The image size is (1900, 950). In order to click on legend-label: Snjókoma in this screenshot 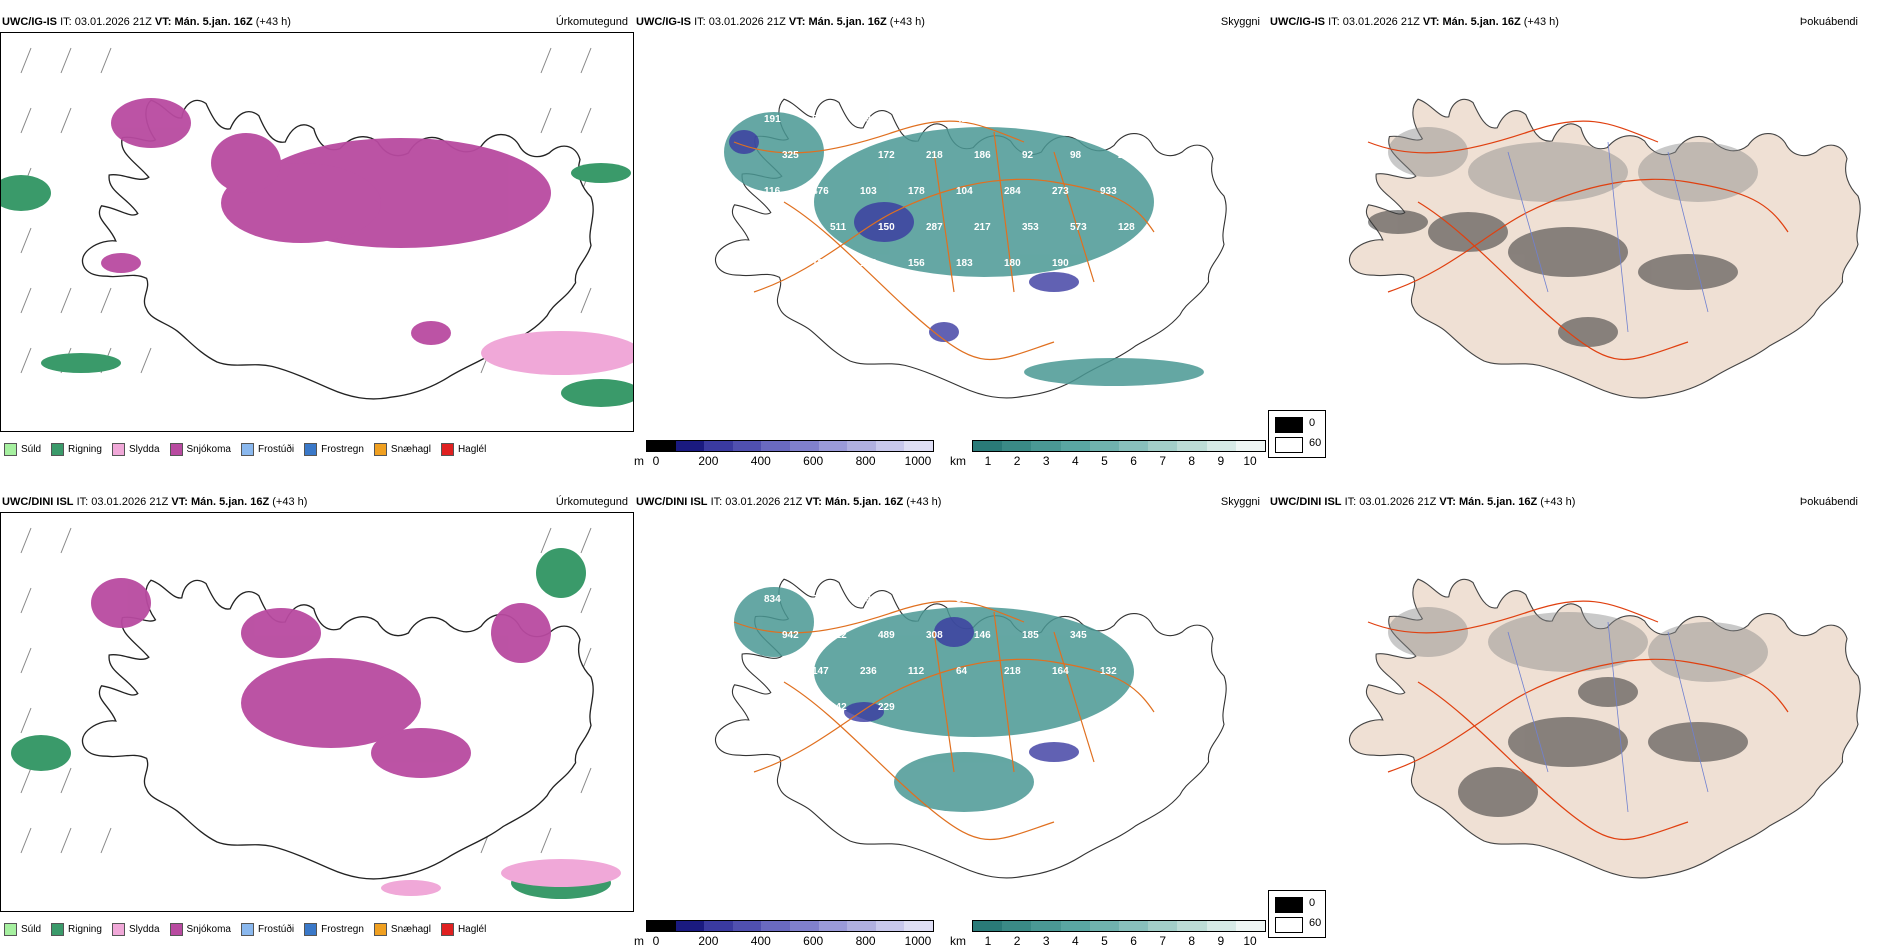, I will do `click(208, 929)`.